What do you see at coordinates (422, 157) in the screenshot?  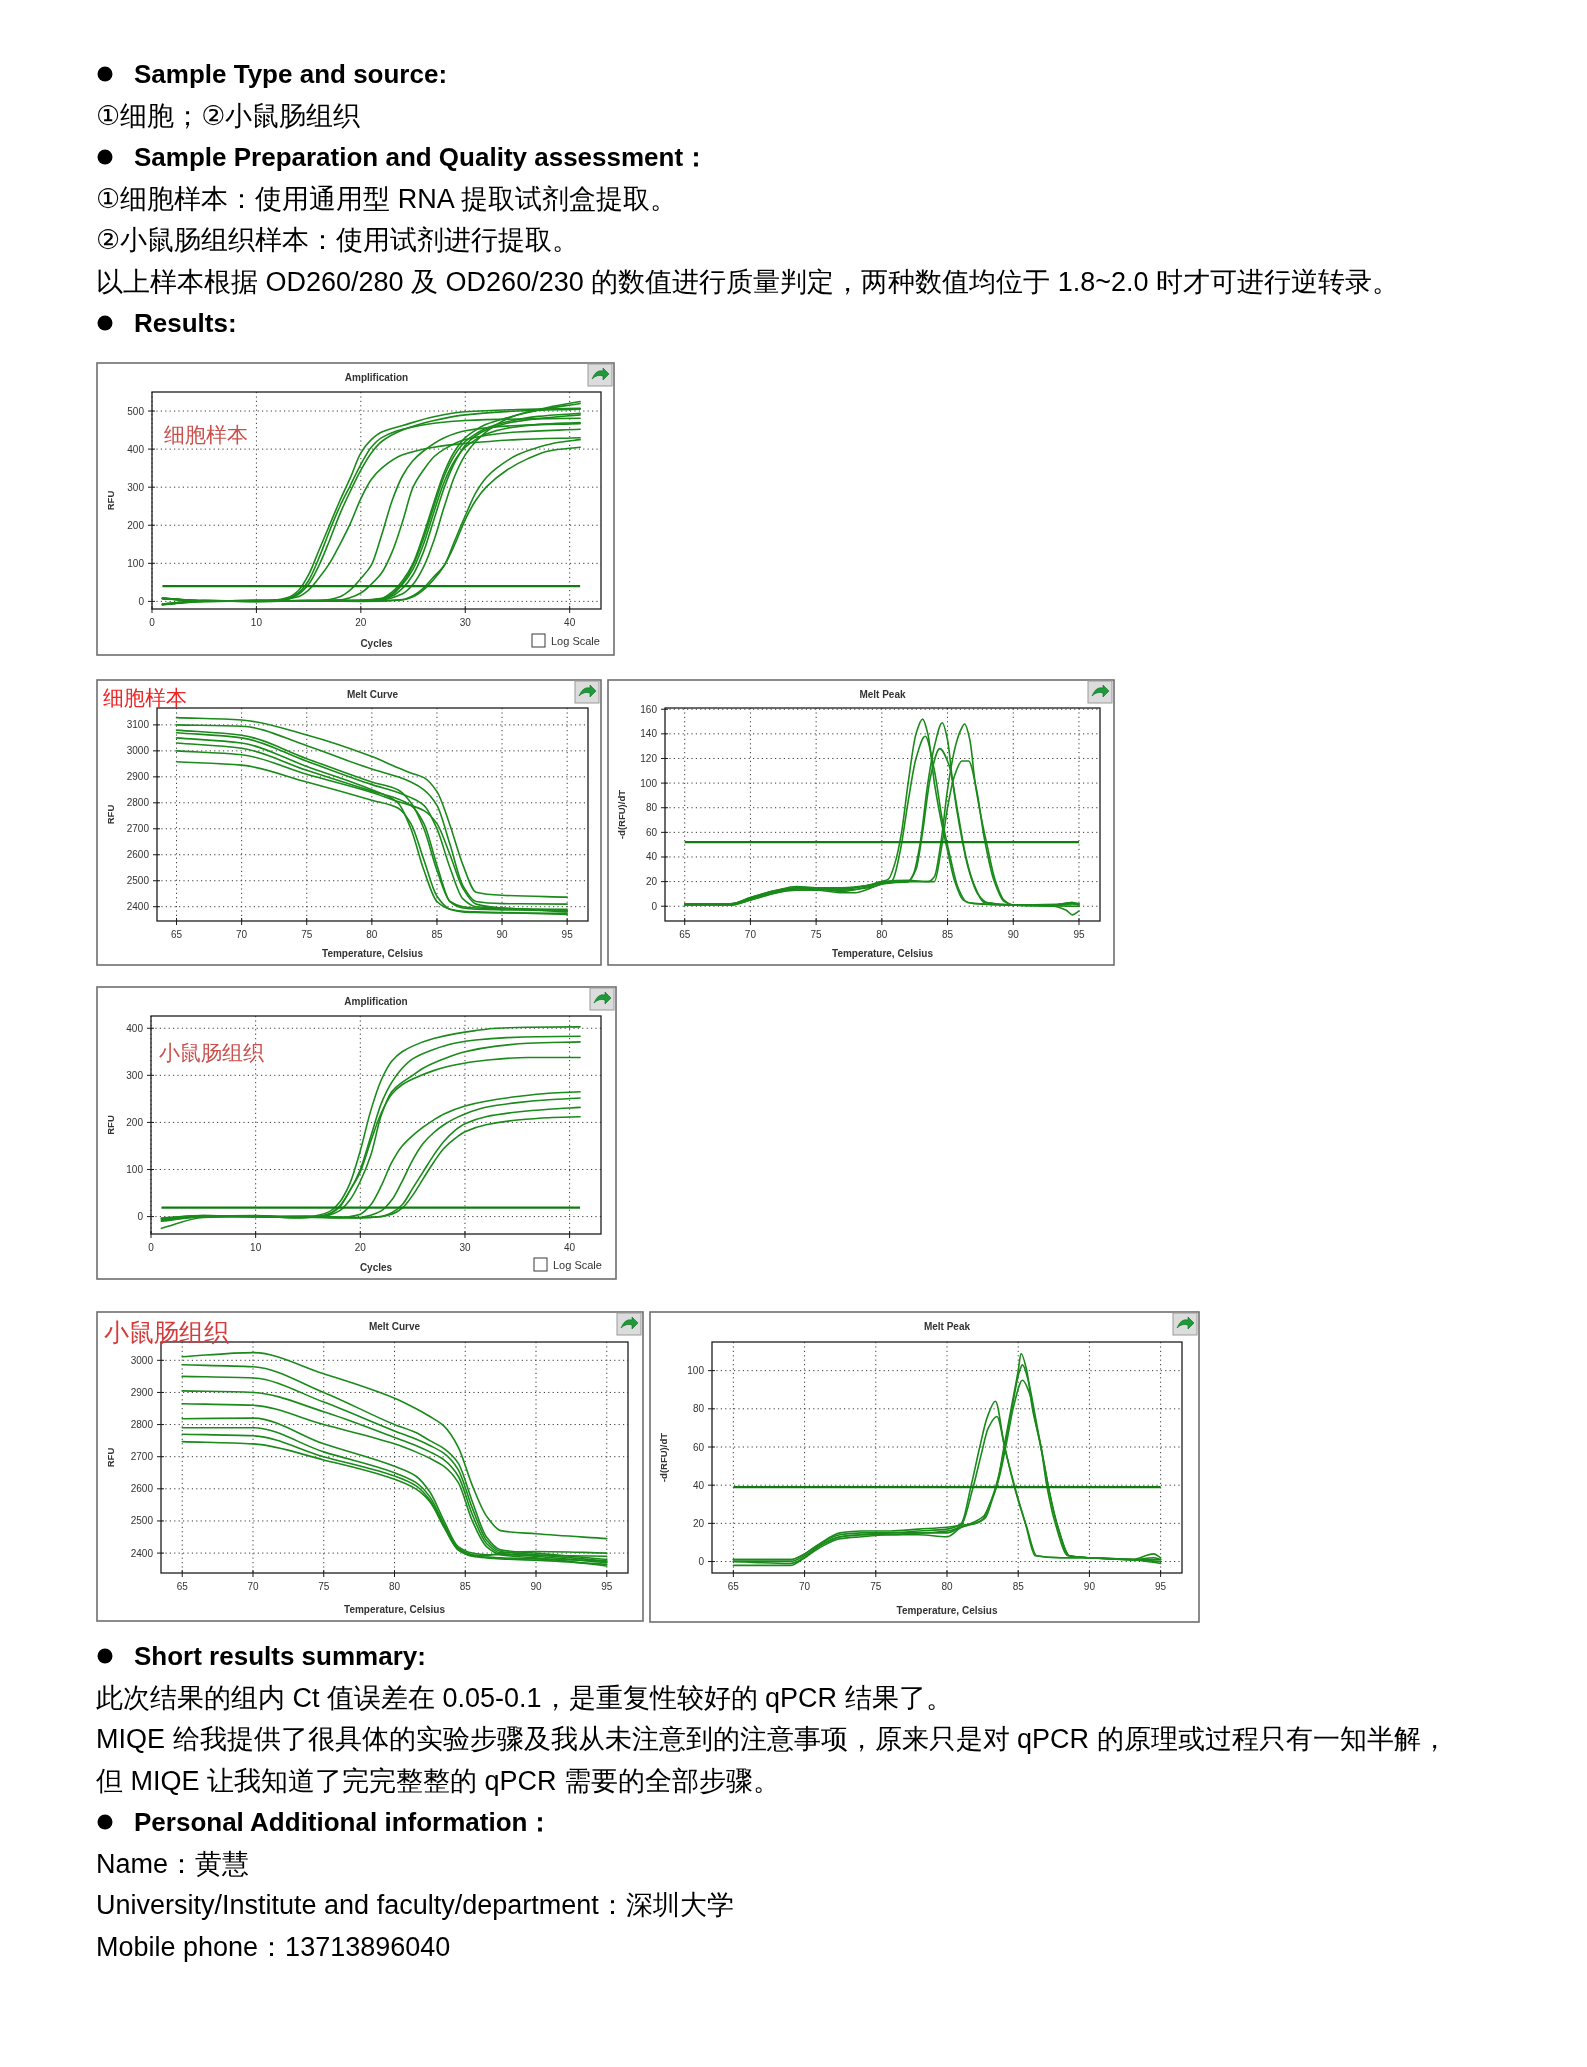 I see `text: Sample Preparation and Quality assessment：` at bounding box center [422, 157].